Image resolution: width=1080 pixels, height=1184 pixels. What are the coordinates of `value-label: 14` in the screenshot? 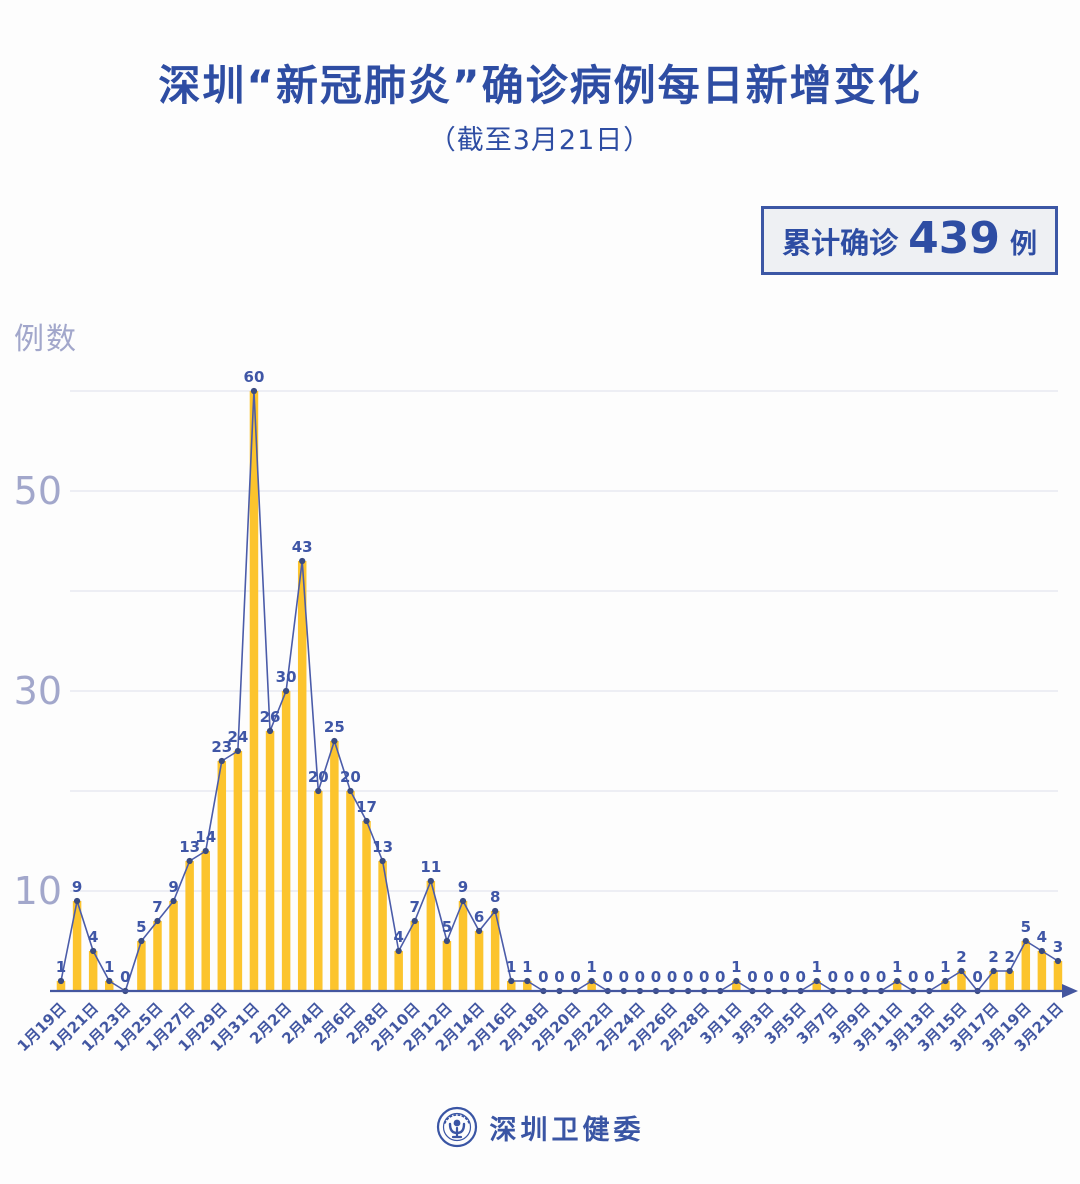 It's located at (205, 837).